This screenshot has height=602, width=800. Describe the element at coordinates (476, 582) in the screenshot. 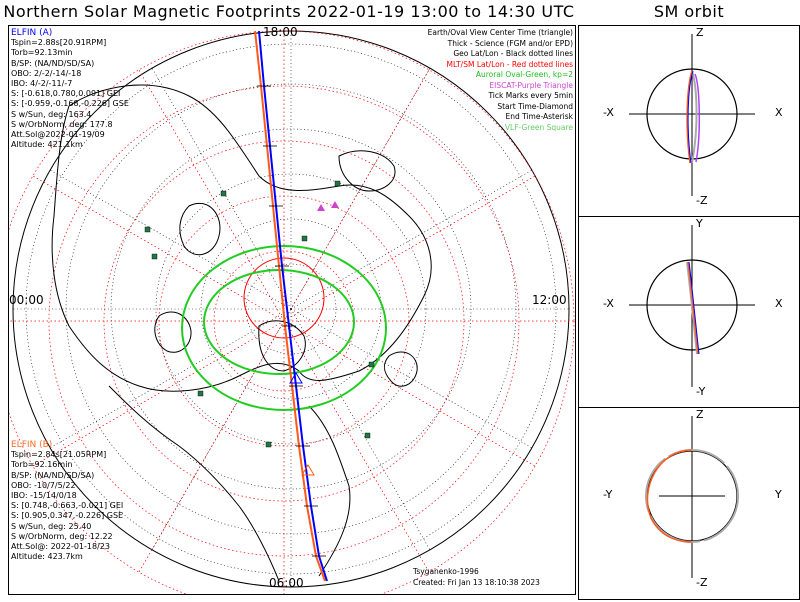

I see `created-label: Created: Fri Jan 13 18:10:38 2023` at that location.